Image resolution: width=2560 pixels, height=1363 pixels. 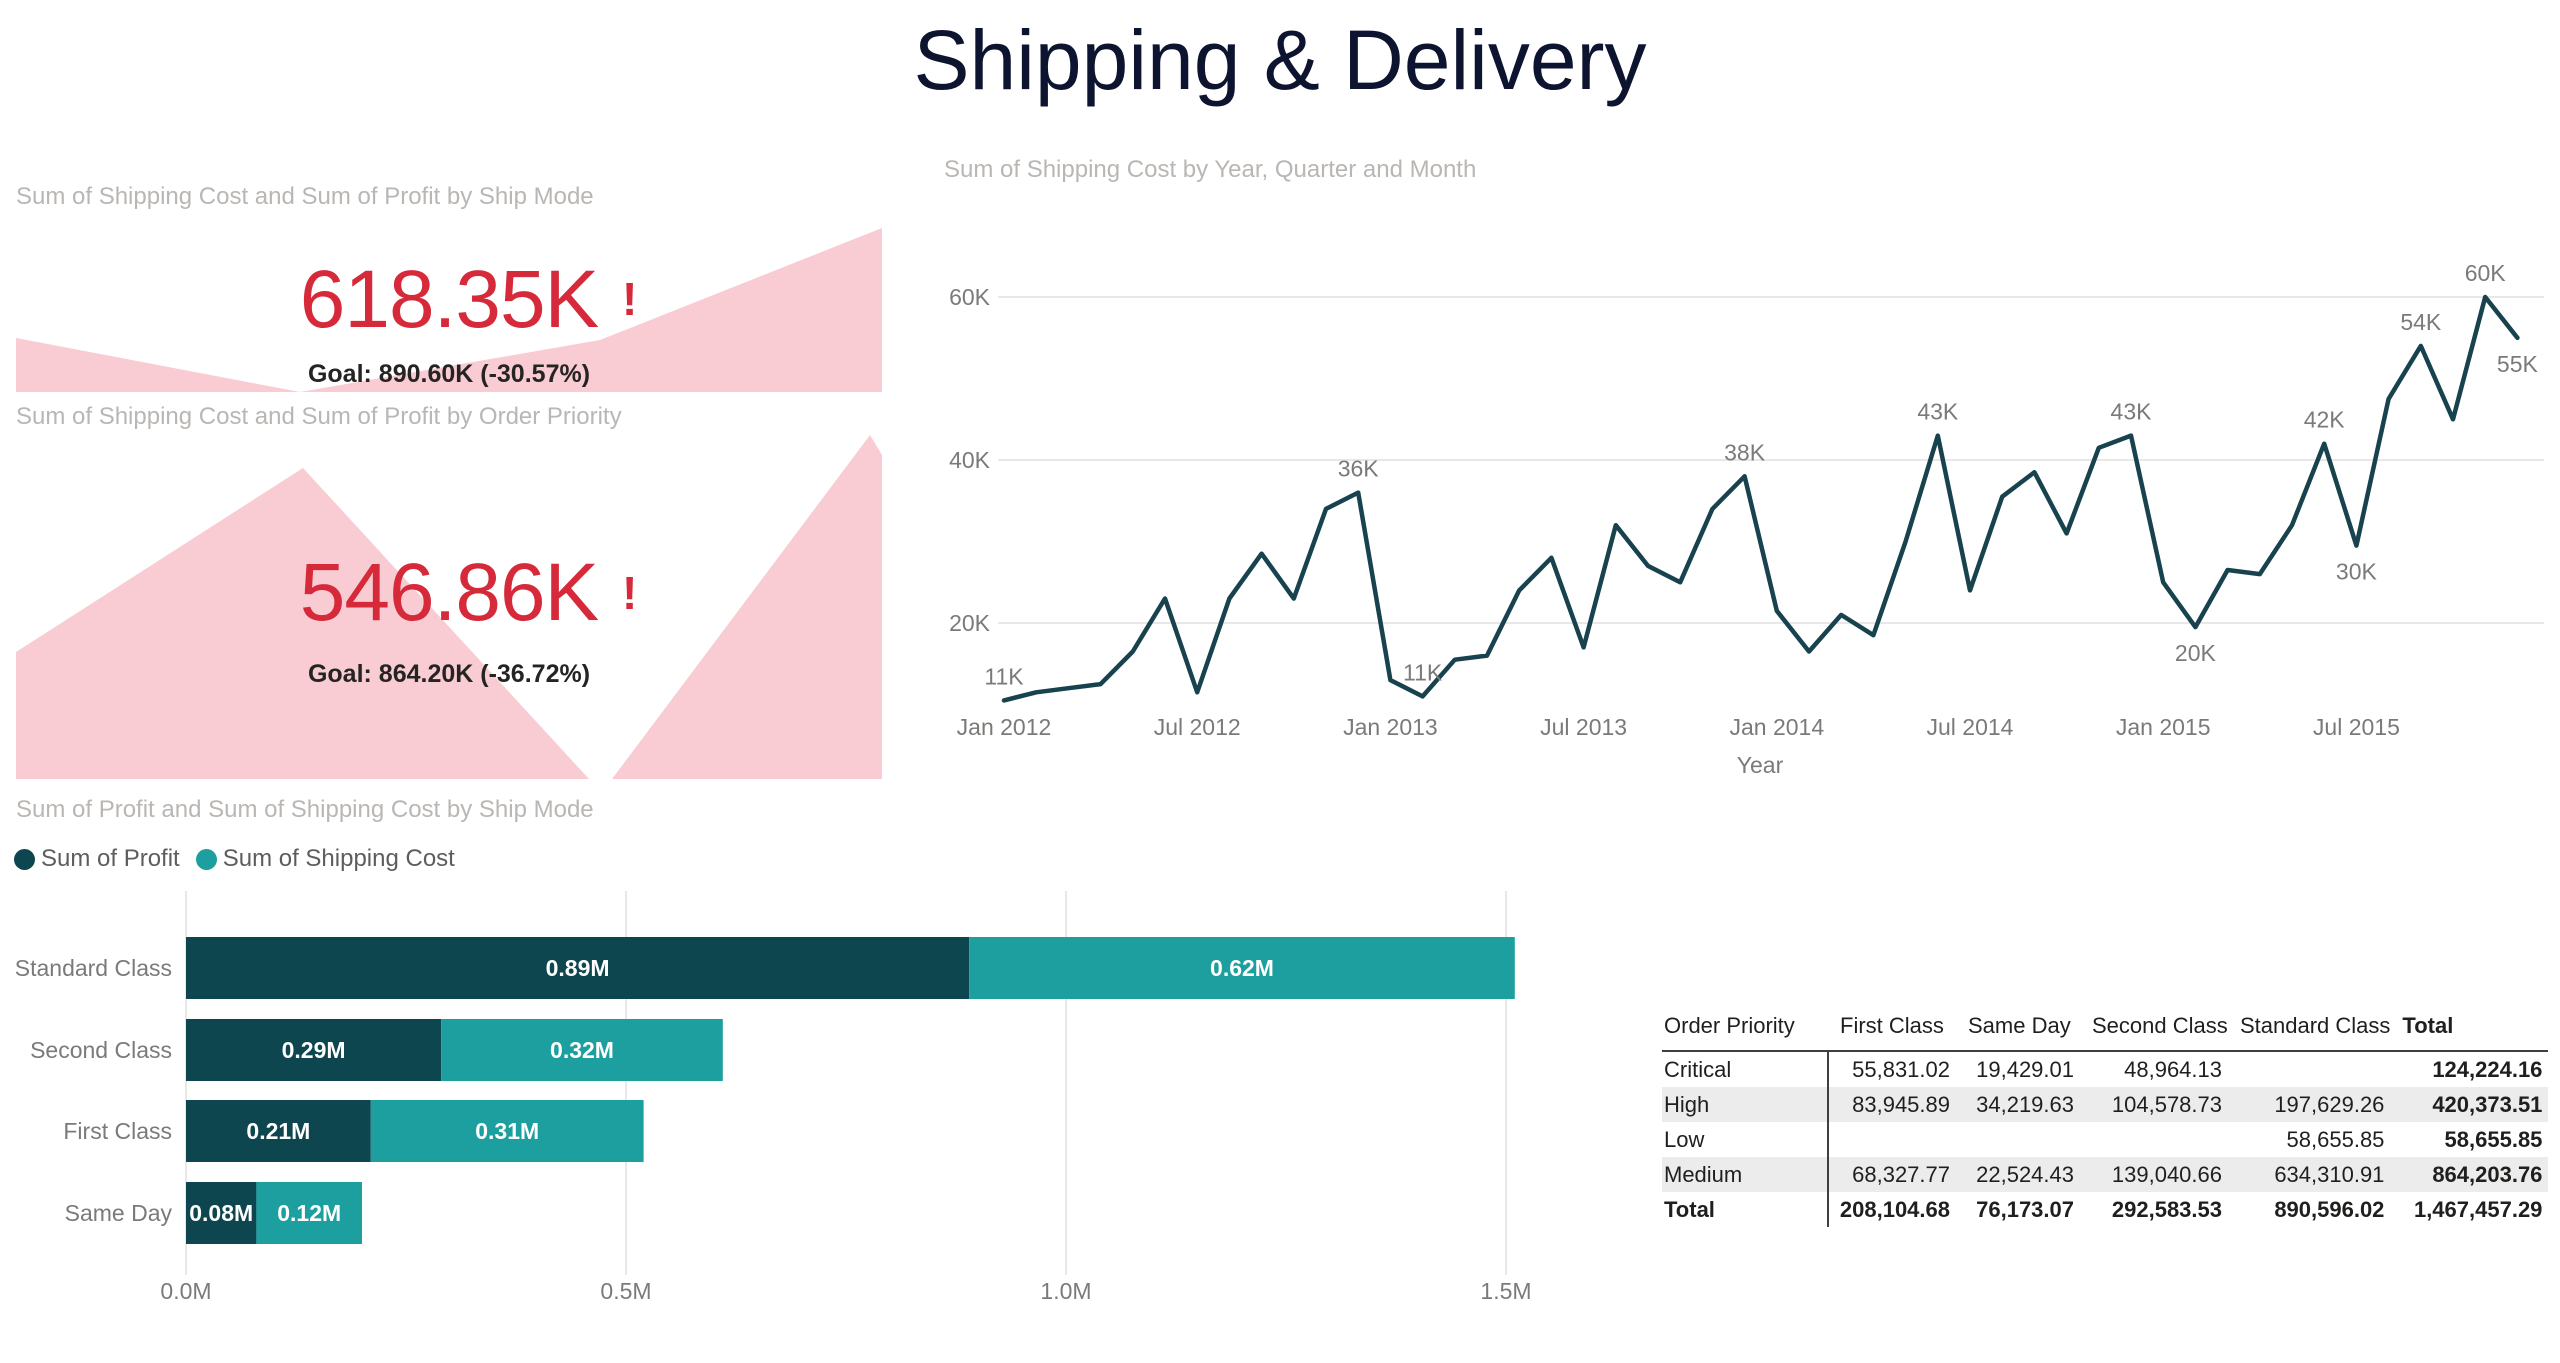 I want to click on kpi-goal: Goal: 890.60K (-30.57%), so click(x=449, y=374).